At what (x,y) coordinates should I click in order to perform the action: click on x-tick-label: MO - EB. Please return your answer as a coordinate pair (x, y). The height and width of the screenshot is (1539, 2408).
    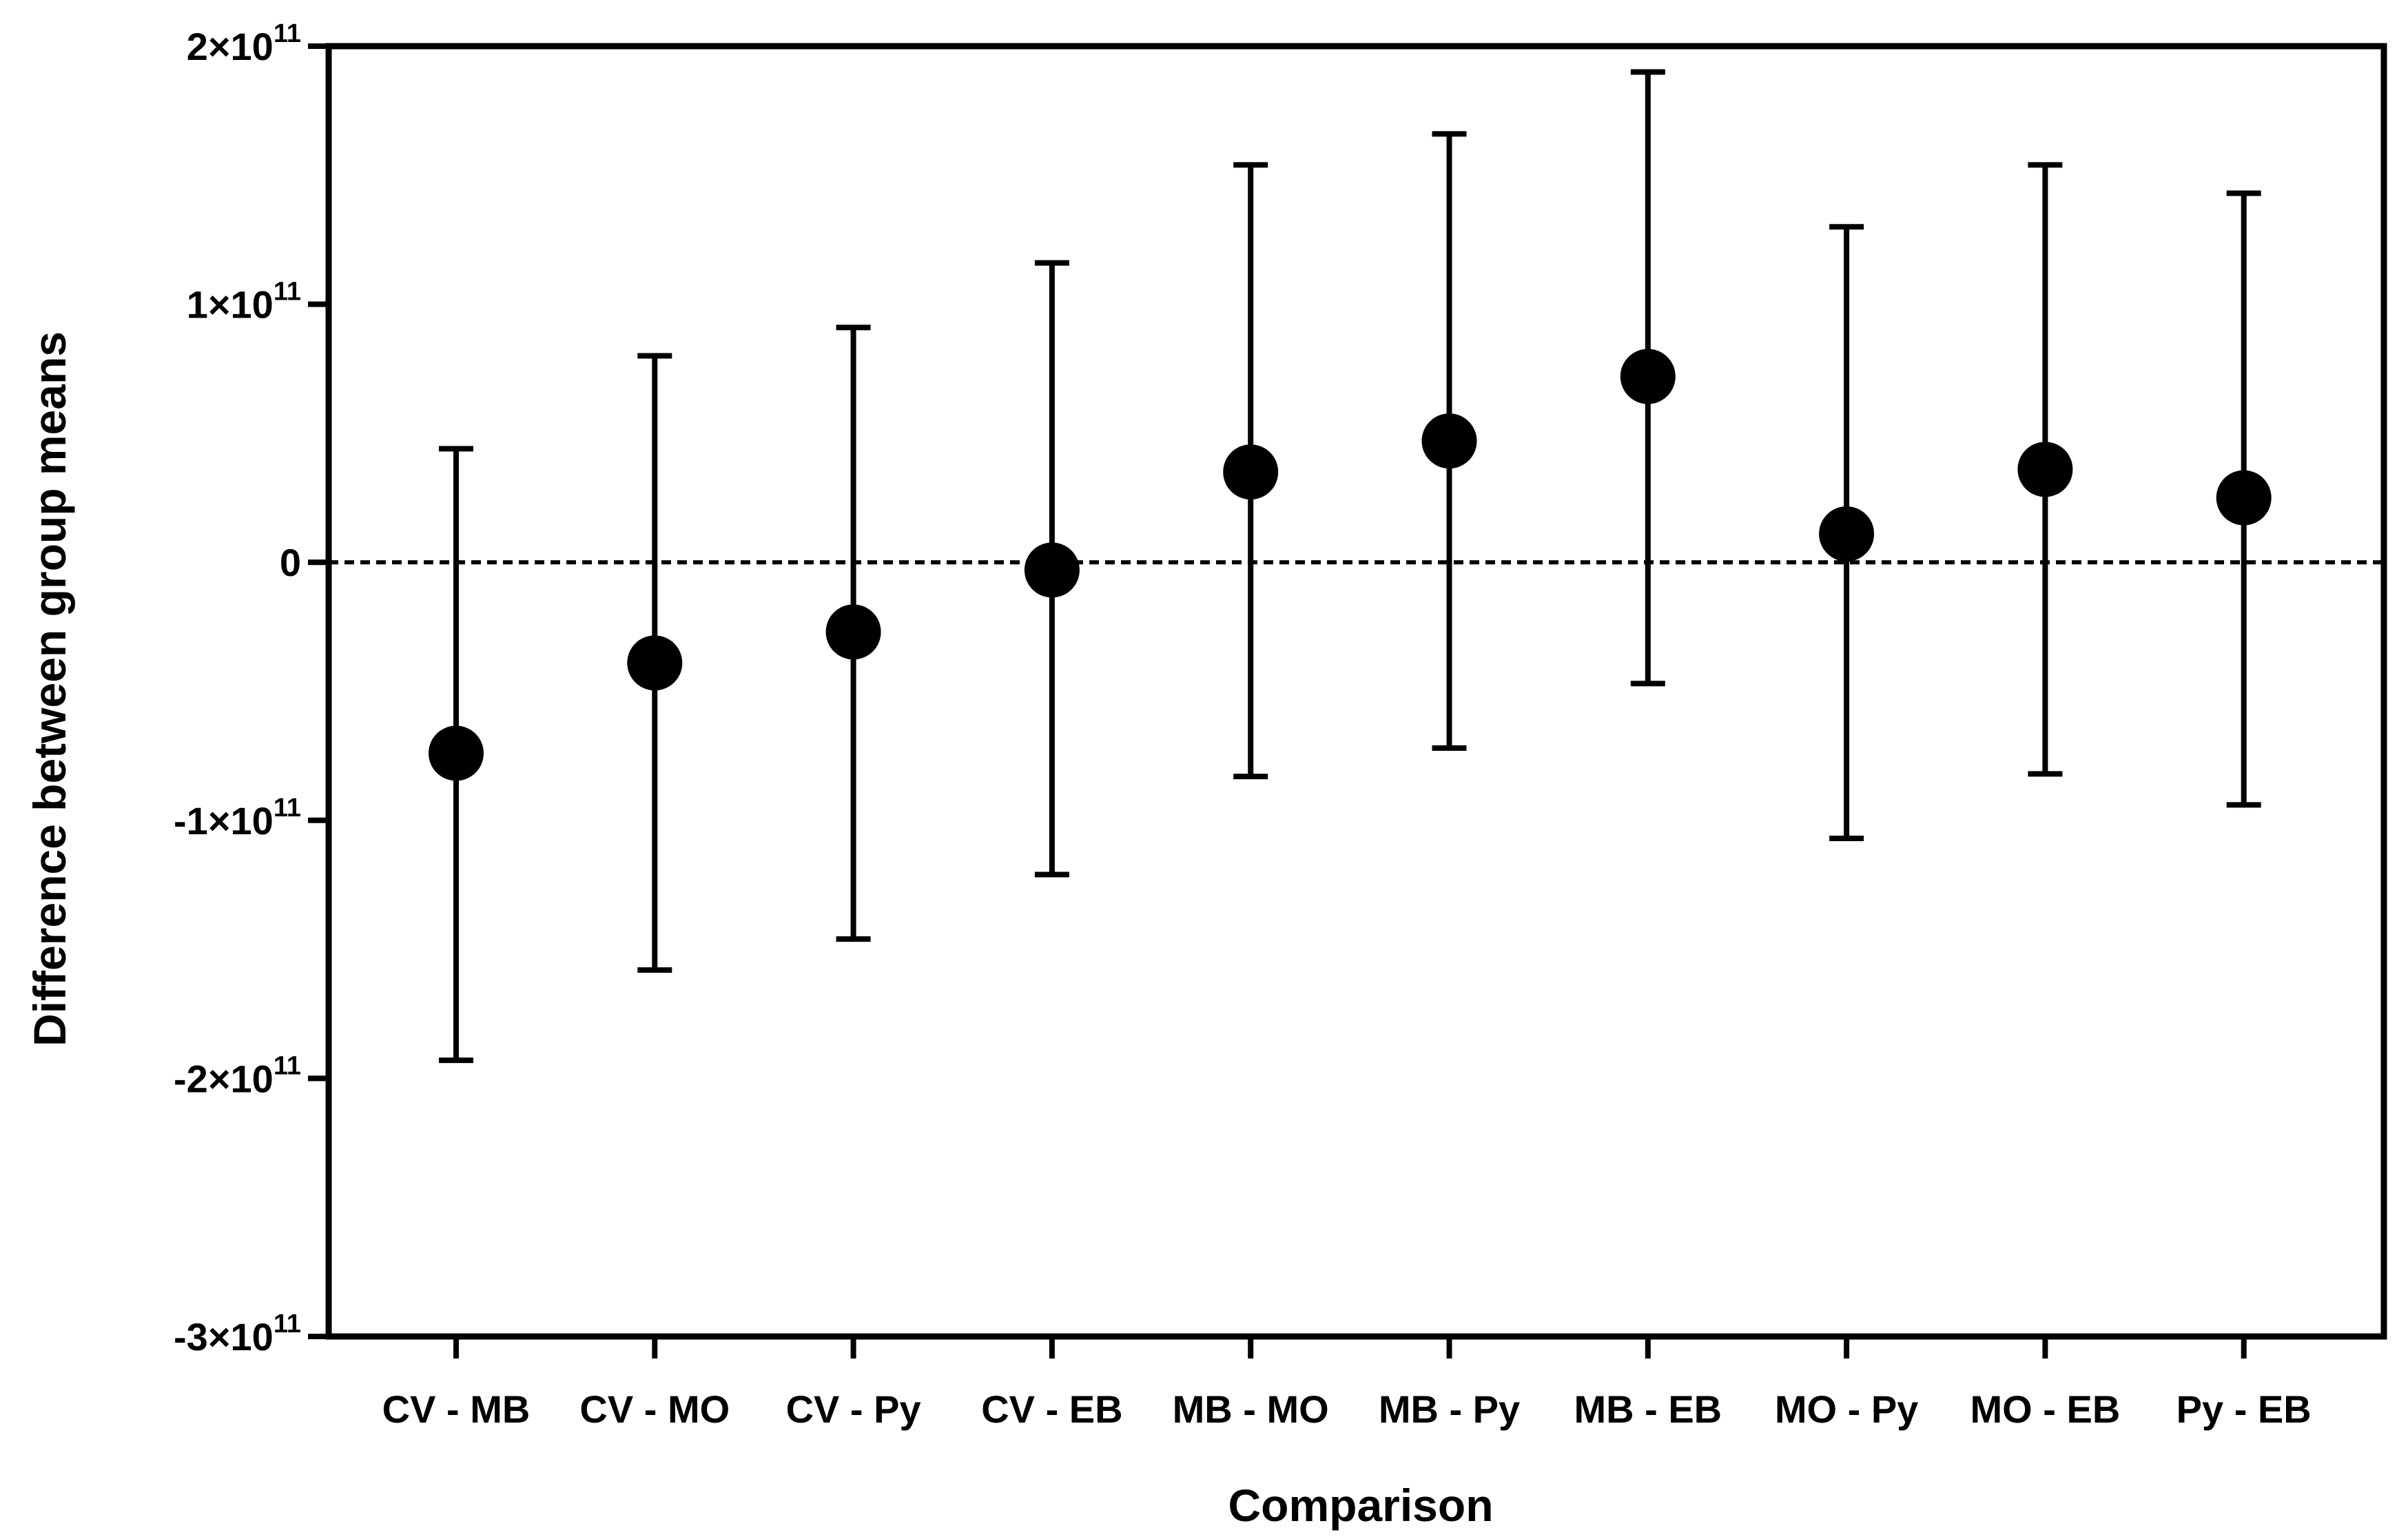
    Looking at the image, I should click on (2045, 1409).